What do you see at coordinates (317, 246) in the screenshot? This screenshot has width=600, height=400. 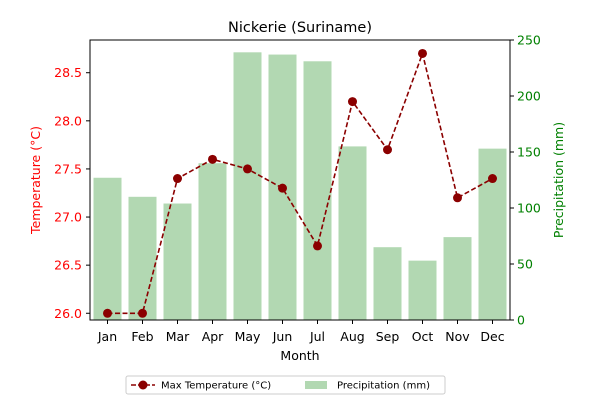 I see `temperature-point-jul` at bounding box center [317, 246].